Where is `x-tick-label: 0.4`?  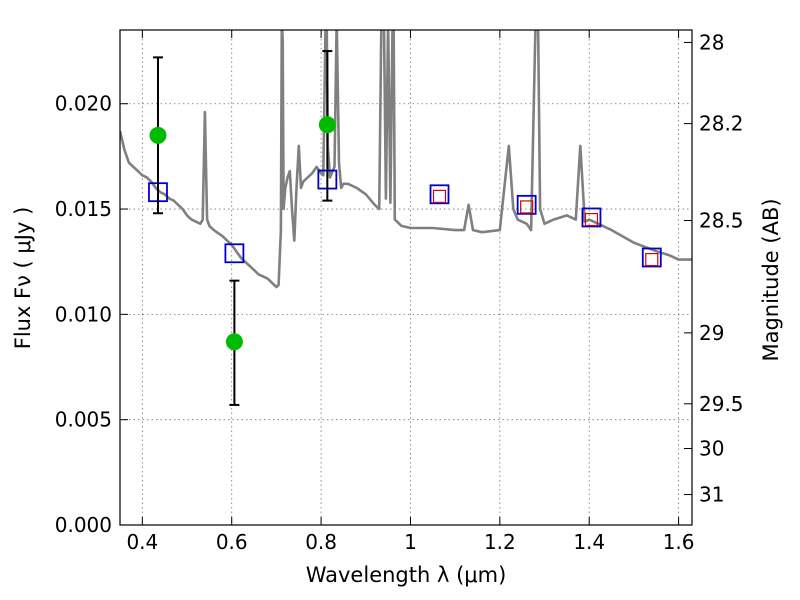
x-tick-label: 0.4 is located at coordinates (142, 542).